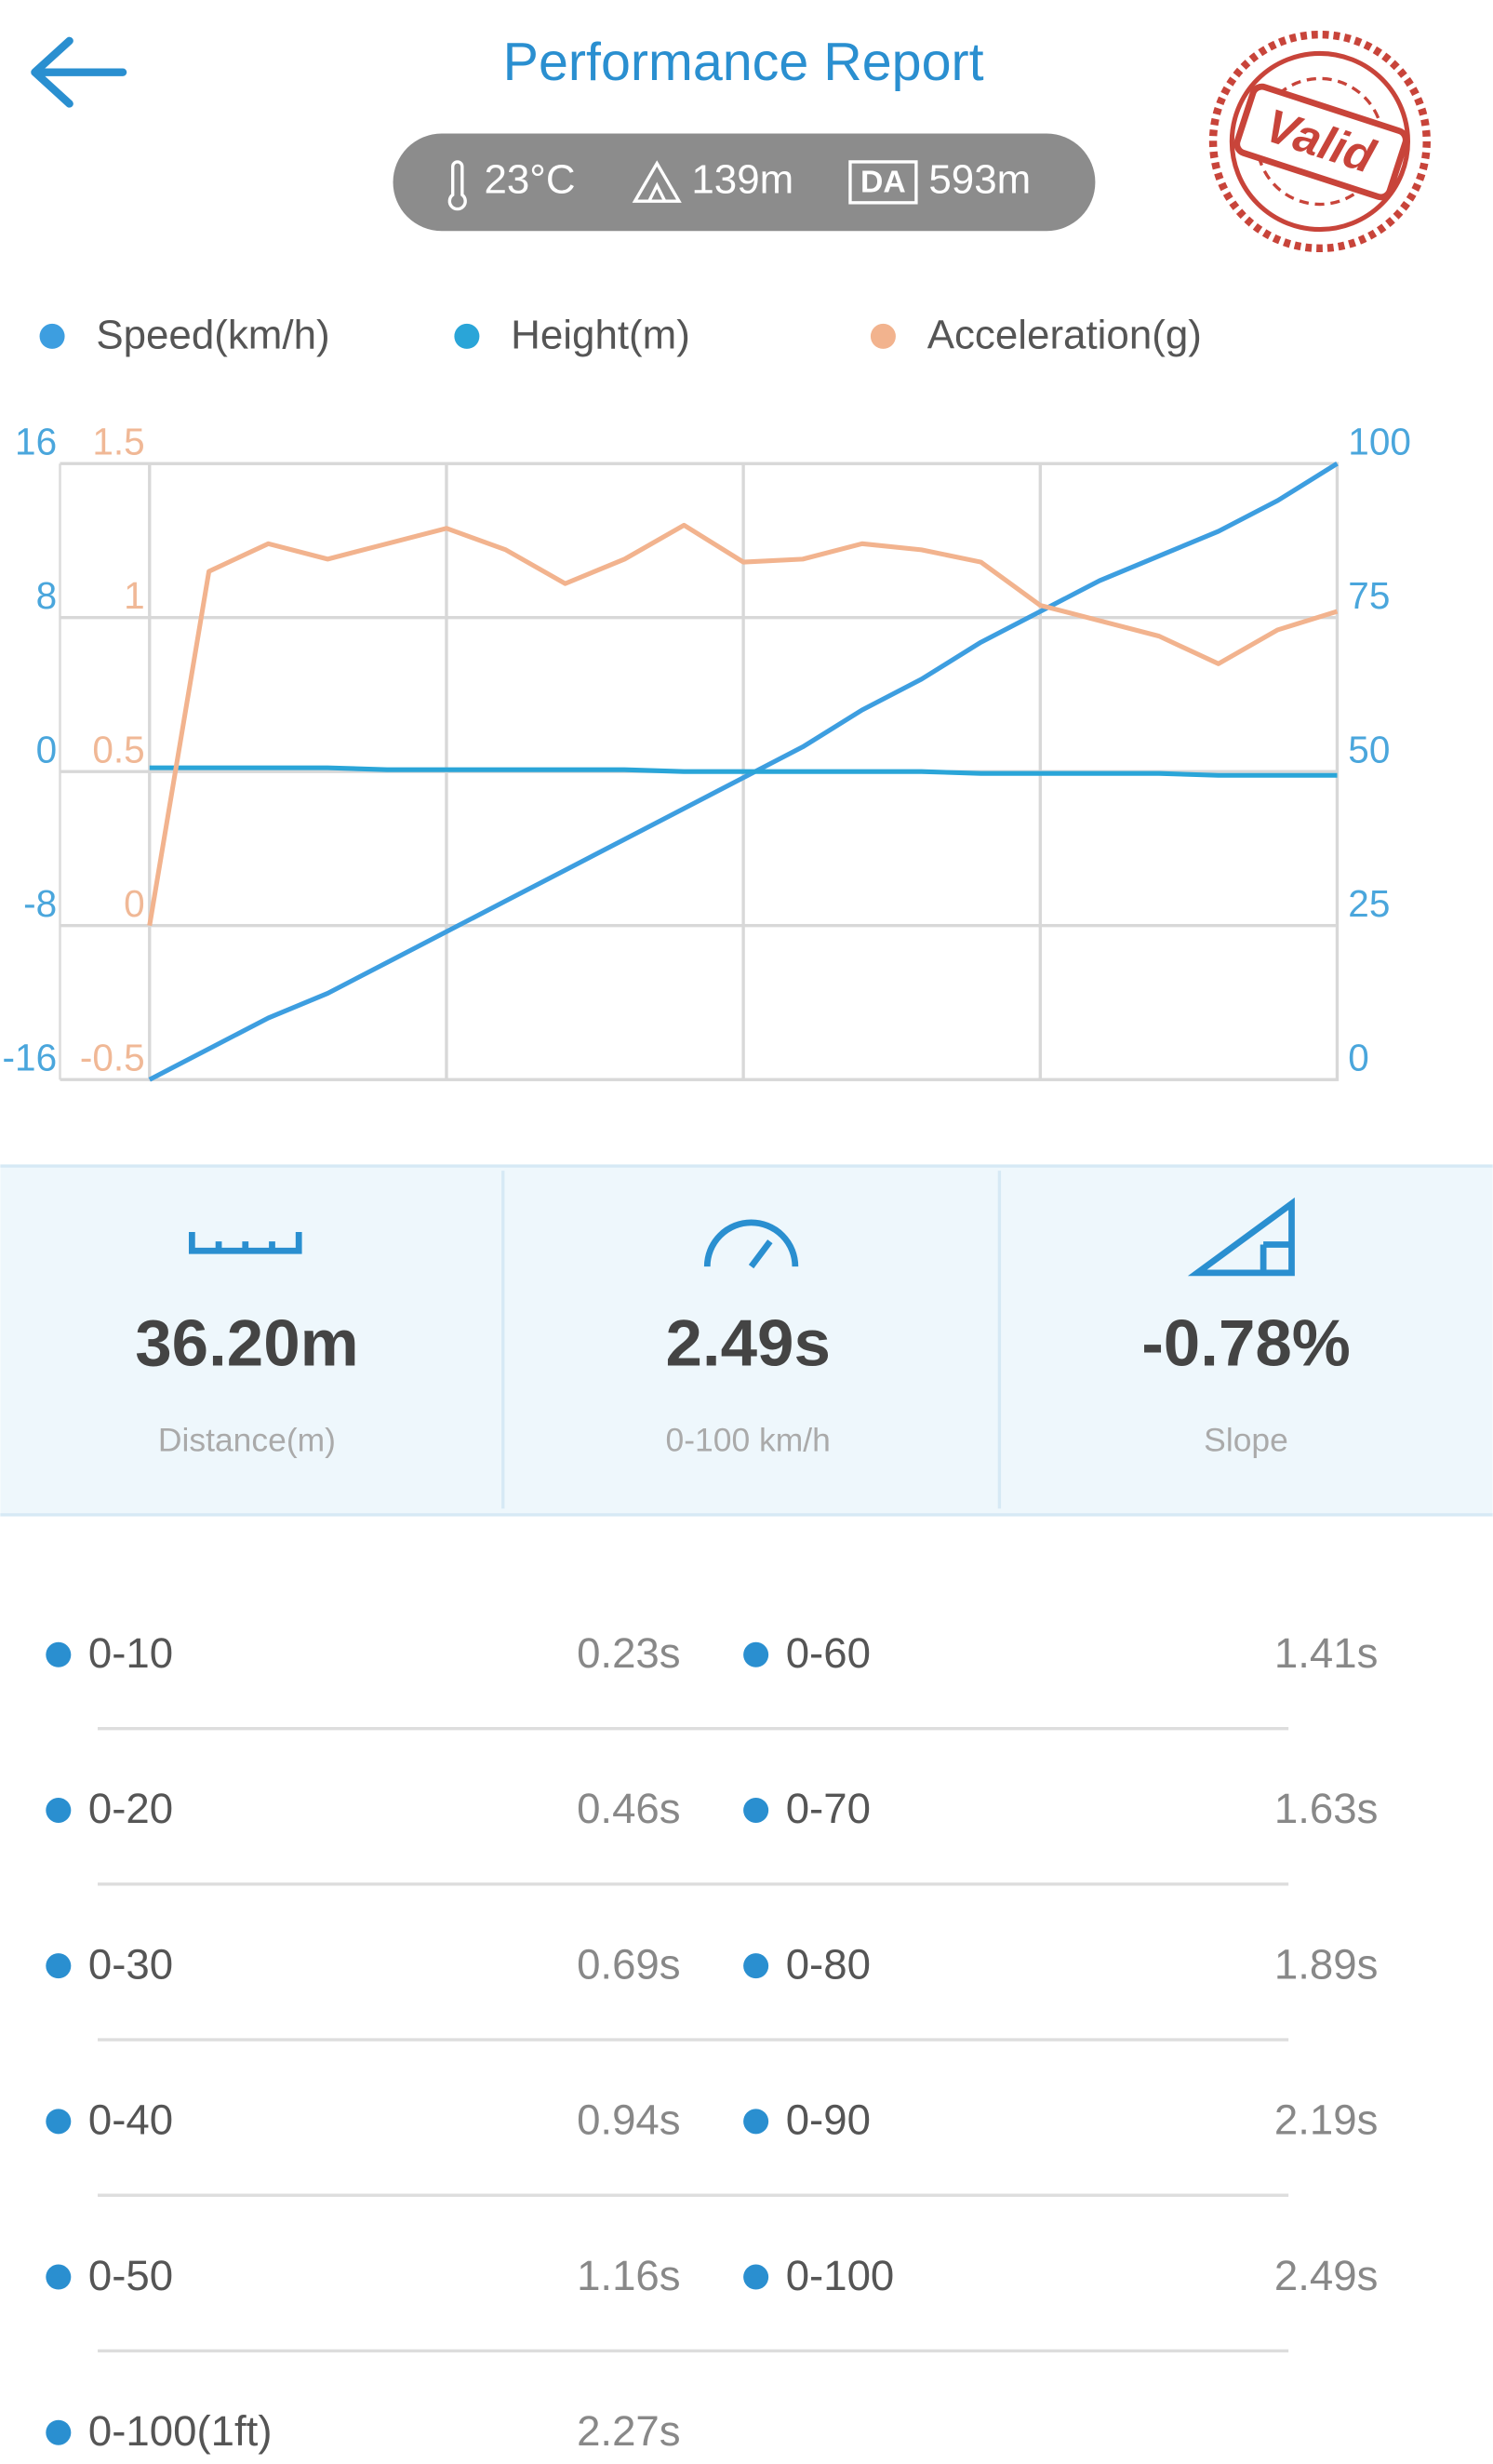  Describe the element at coordinates (118, 750) in the screenshot. I see `y3-tick-label: 0.5` at that location.